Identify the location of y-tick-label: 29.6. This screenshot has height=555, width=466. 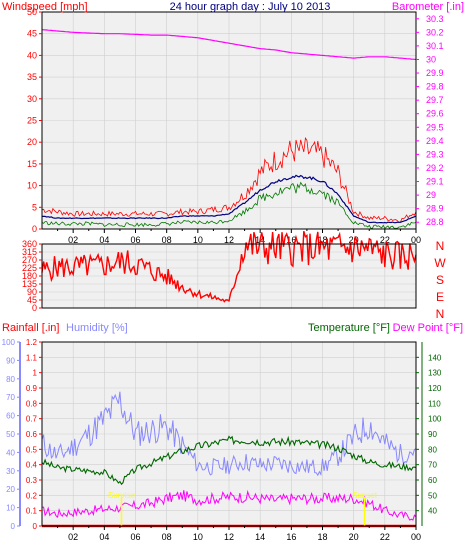
(435, 114).